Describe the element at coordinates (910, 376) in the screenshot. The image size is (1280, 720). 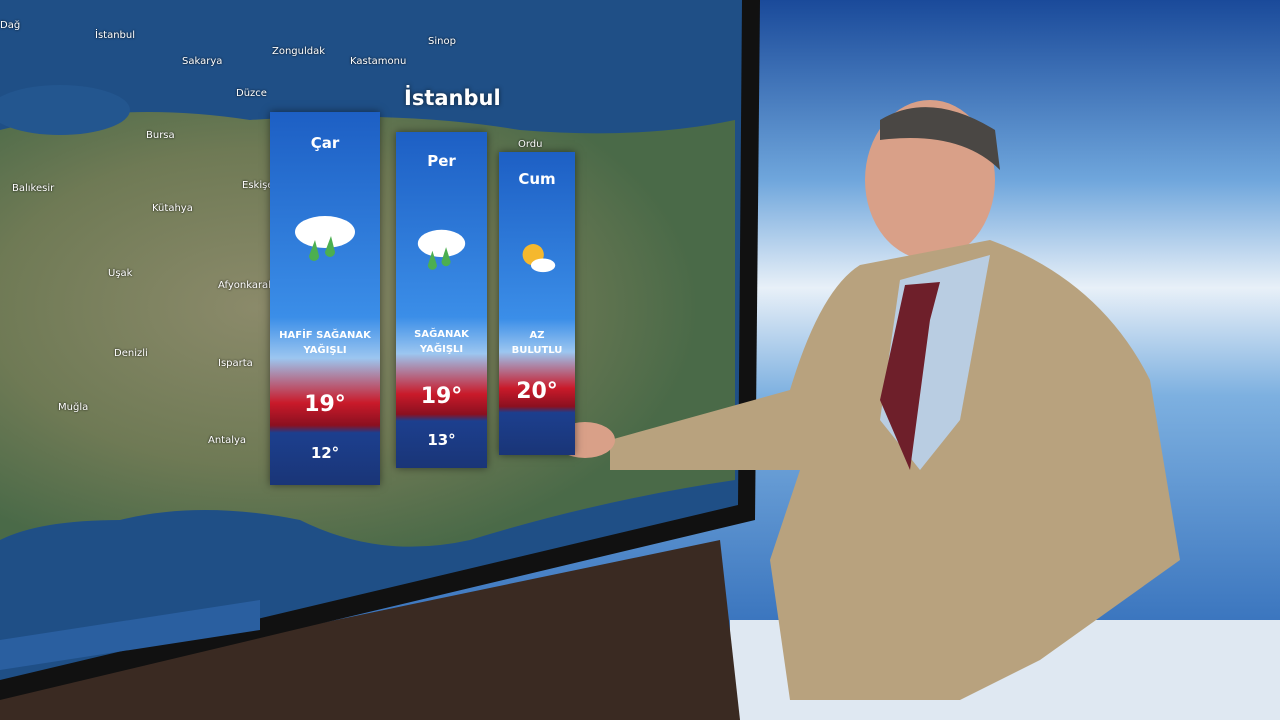
I see `presenter-tie` at that location.